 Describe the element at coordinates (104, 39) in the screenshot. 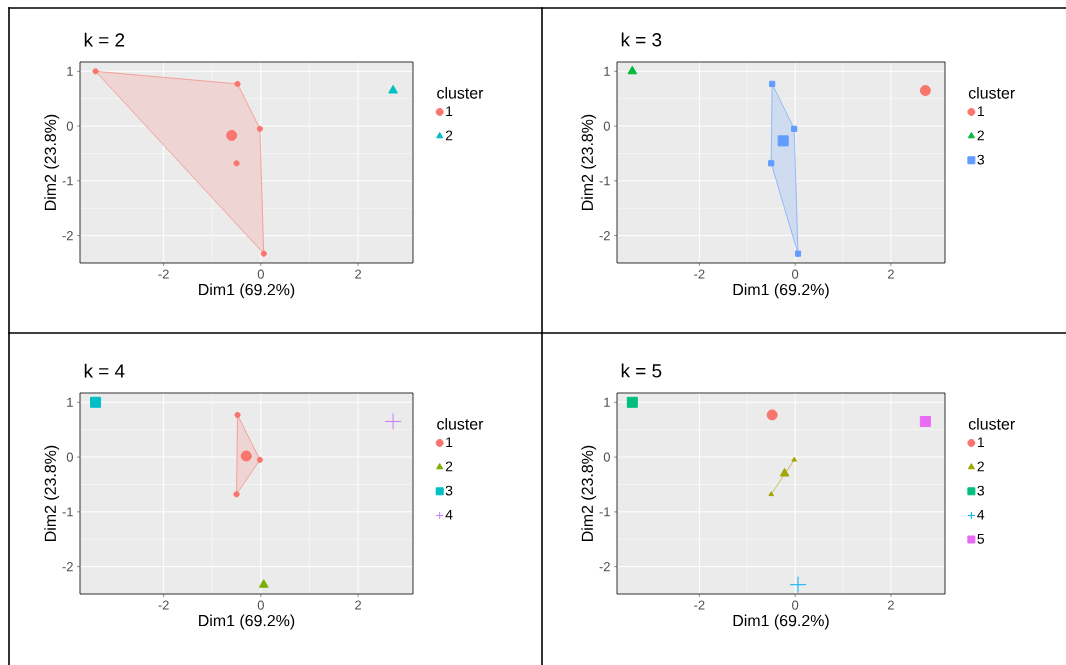

I see `chart-title: k = 2` at that location.